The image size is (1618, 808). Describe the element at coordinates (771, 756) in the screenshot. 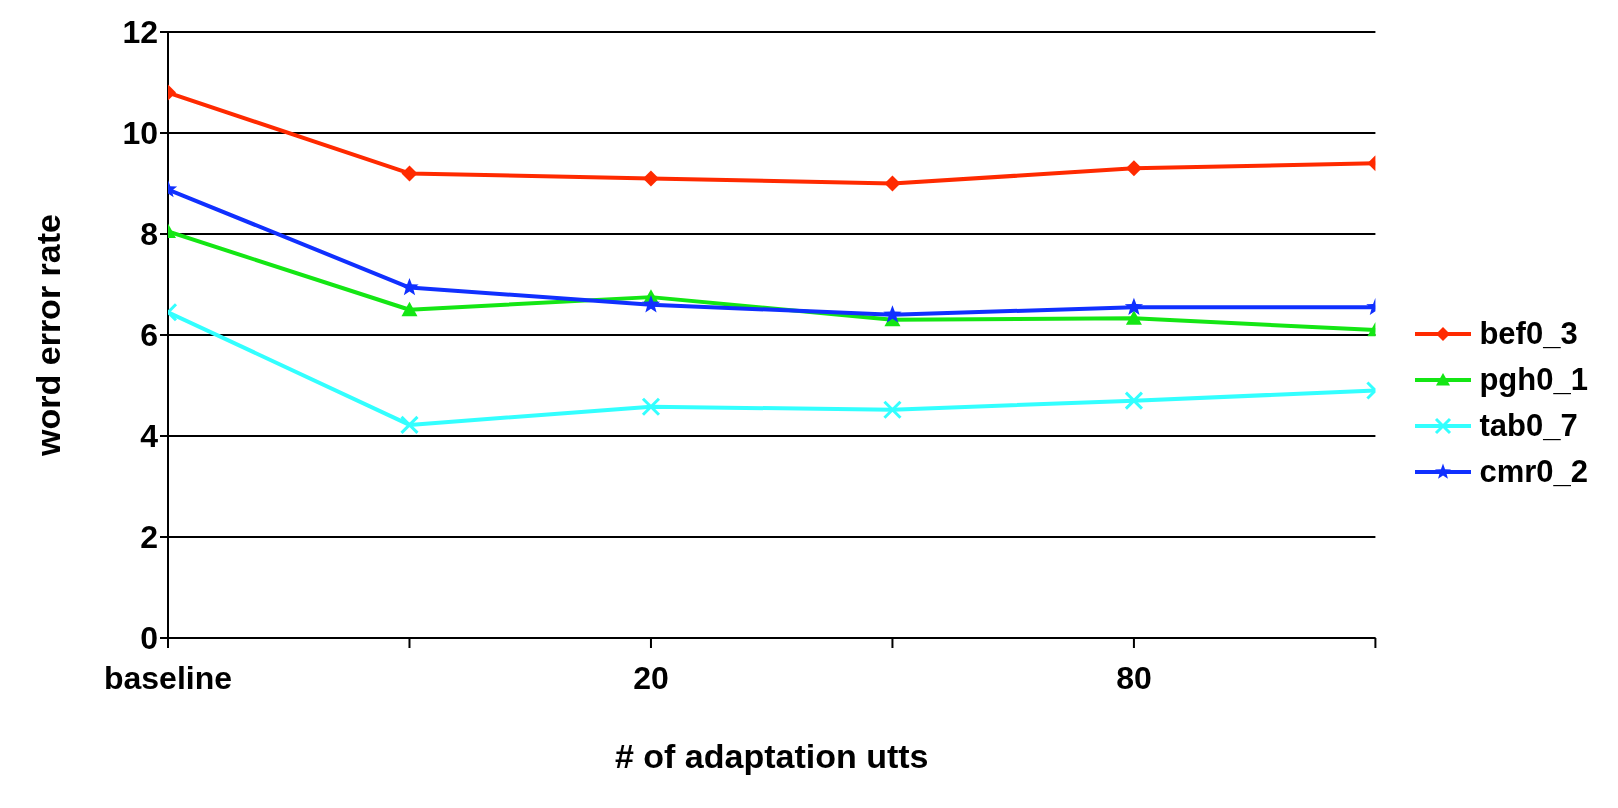

I see `x-axis-title: # of adaptation utts` at that location.